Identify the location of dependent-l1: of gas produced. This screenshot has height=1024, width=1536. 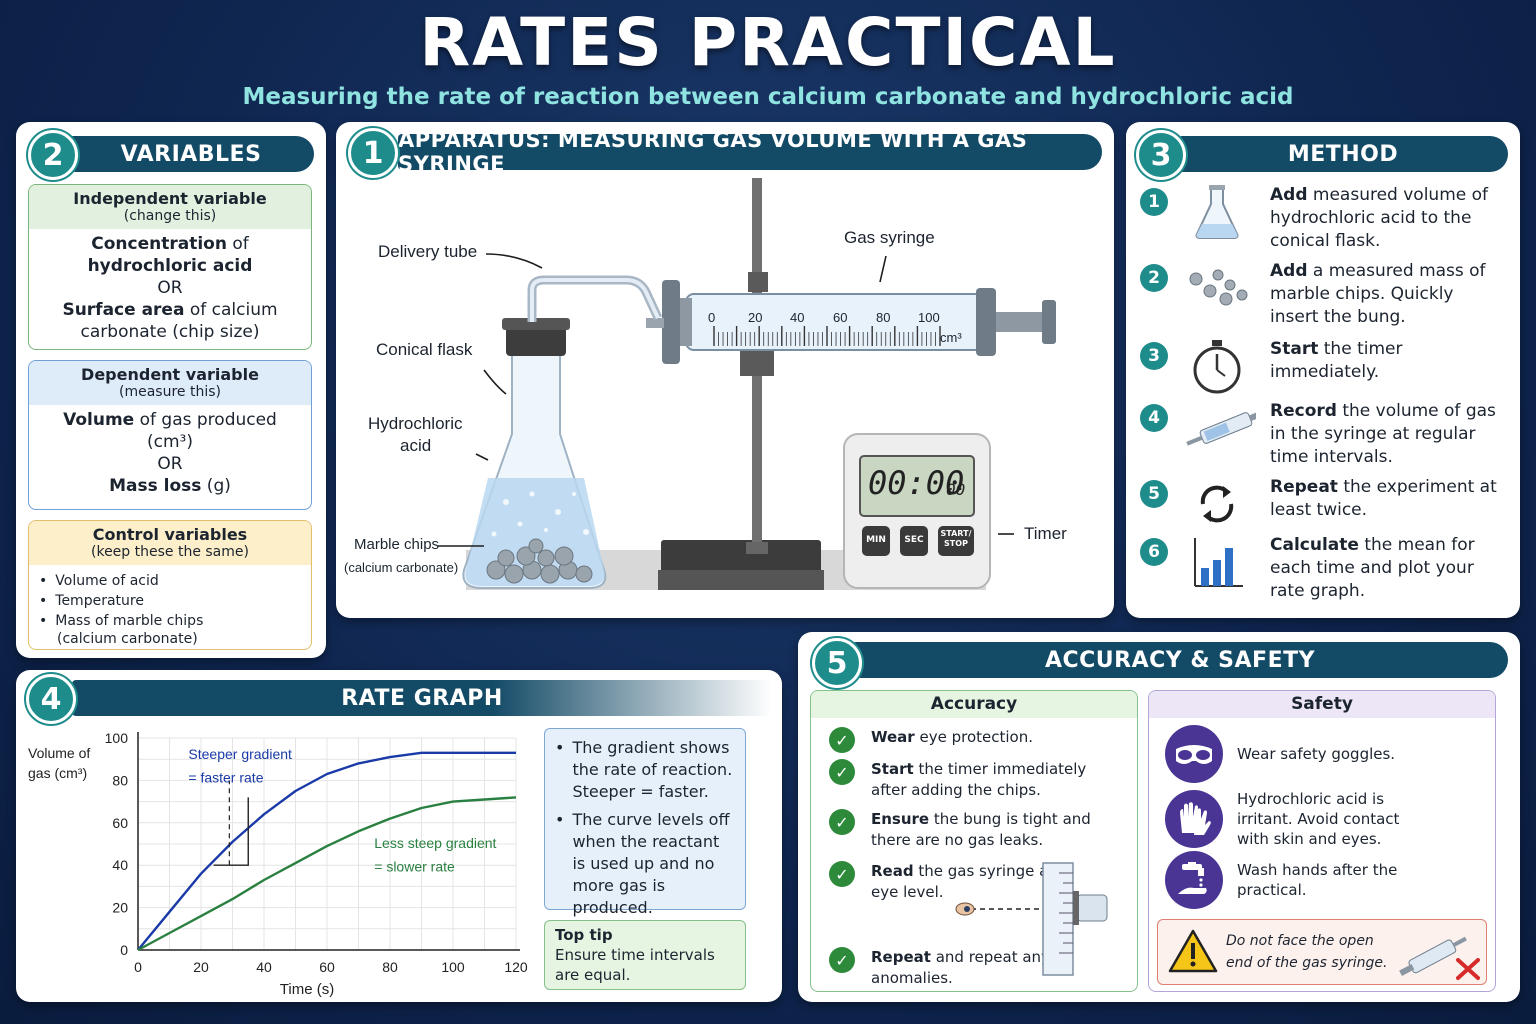
(205, 420).